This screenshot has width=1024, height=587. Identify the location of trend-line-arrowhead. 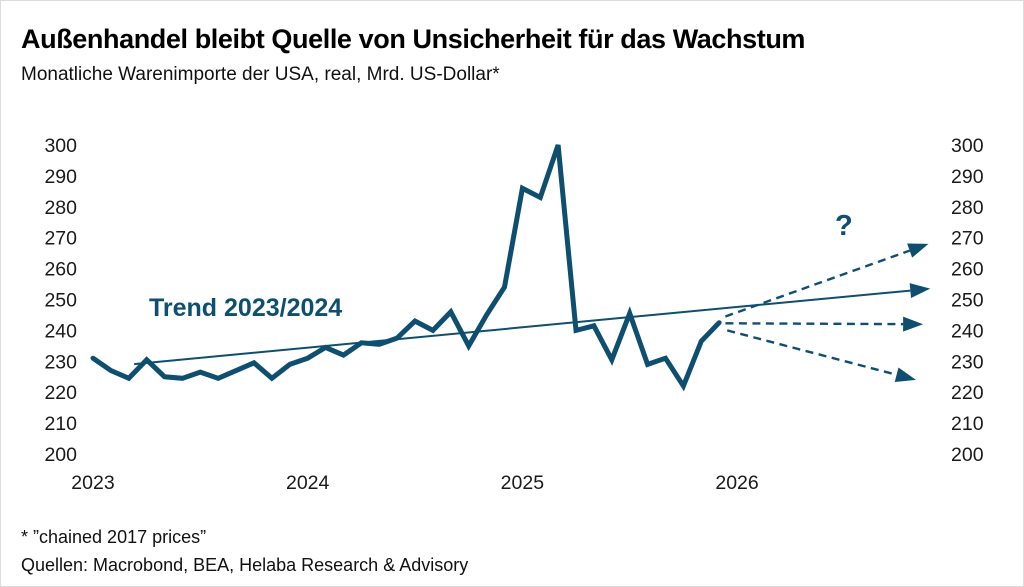
(920, 291).